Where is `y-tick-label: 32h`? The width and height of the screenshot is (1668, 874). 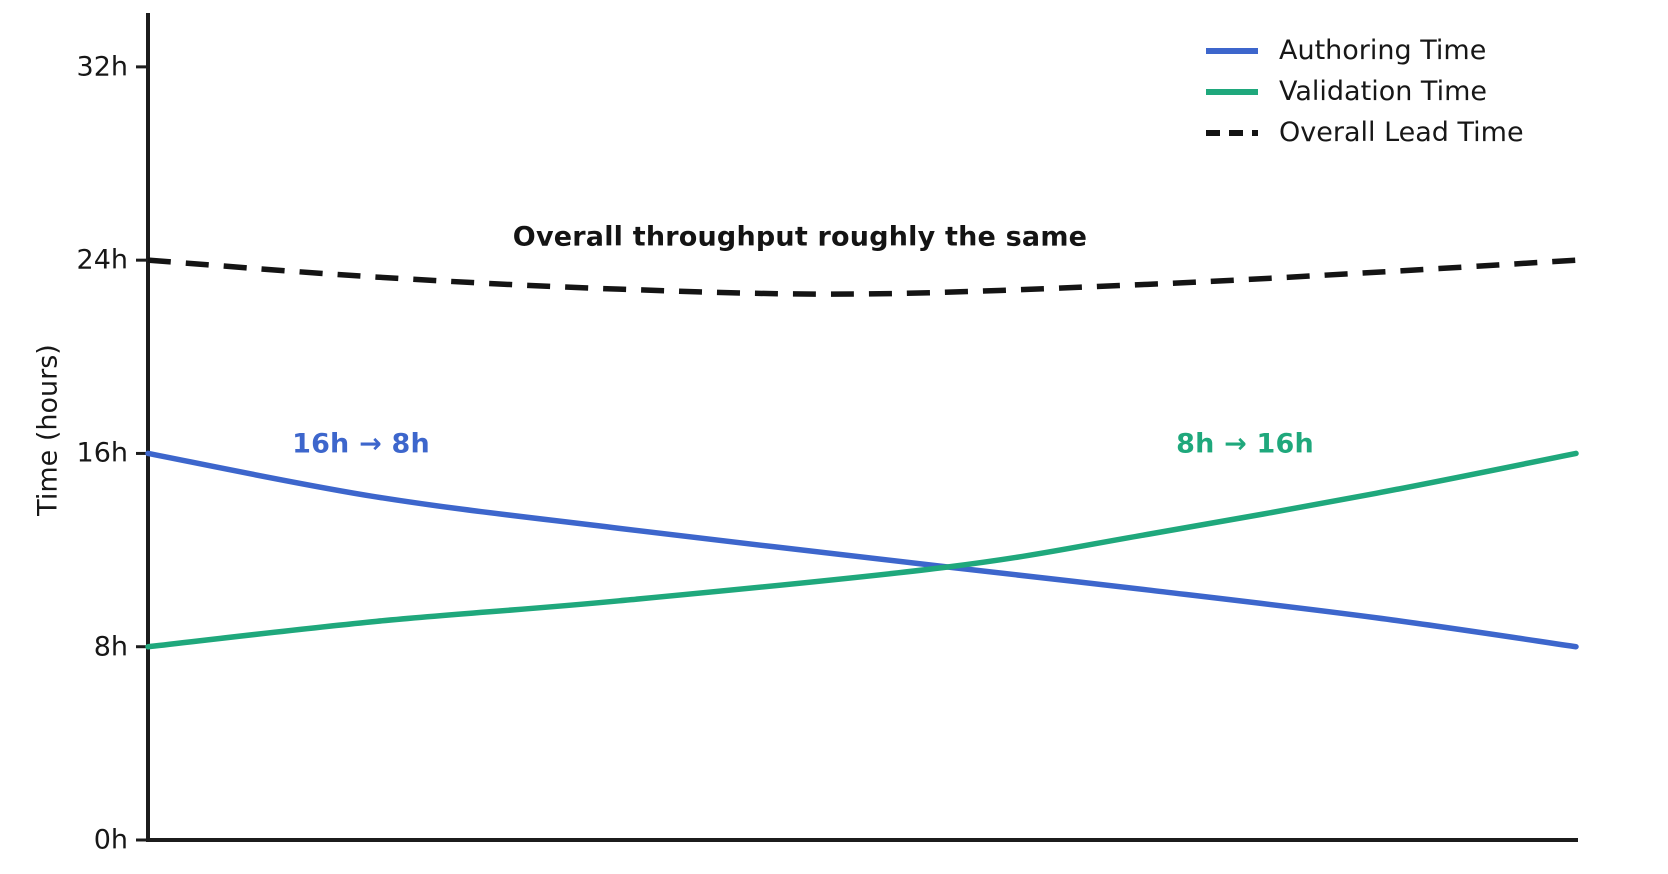
y-tick-label: 32h is located at coordinates (102, 67).